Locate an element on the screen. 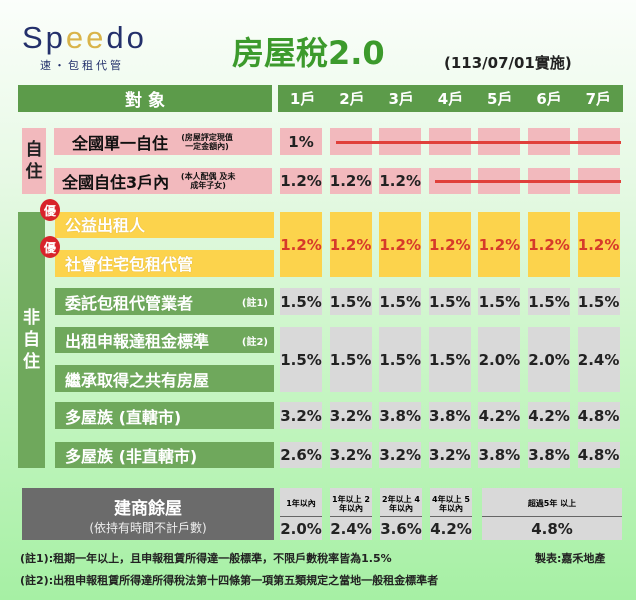 This screenshot has height=600, width=636. period-rate: 4.8% is located at coordinates (552, 529).